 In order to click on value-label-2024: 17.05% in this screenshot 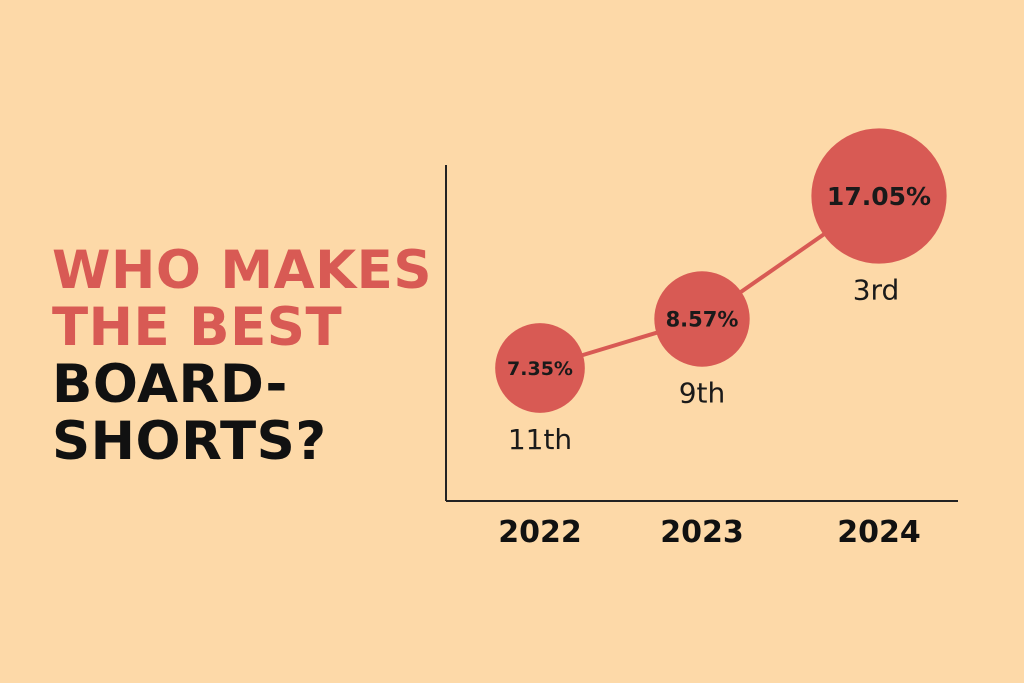, I will do `click(879, 196)`.